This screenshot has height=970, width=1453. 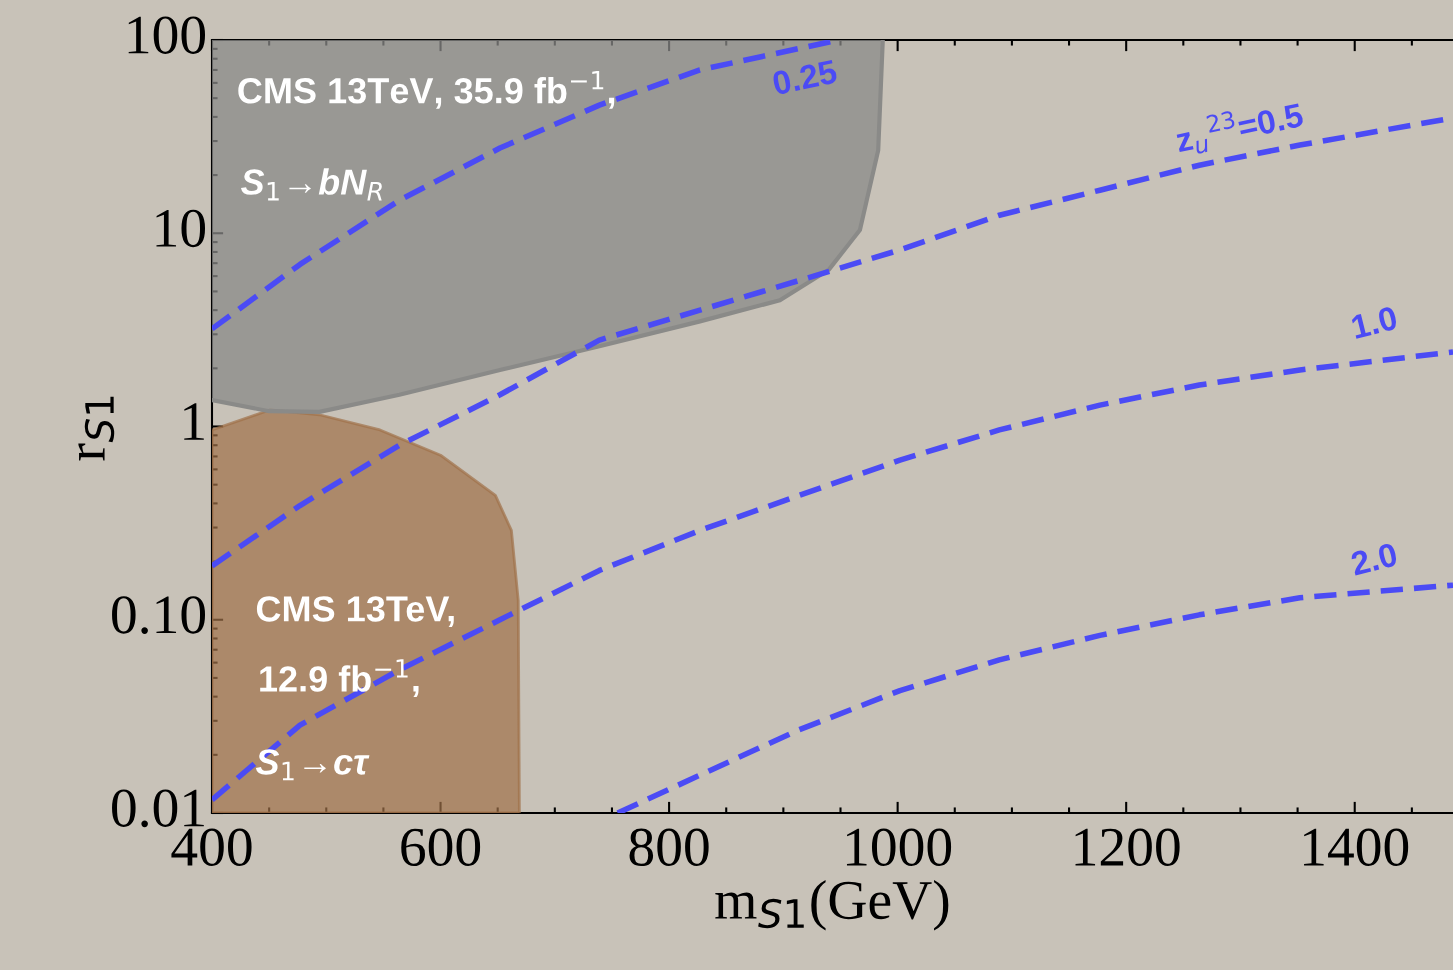 What do you see at coordinates (312, 765) in the screenshot?
I see `annotation: S$_{1}$→cτ` at bounding box center [312, 765].